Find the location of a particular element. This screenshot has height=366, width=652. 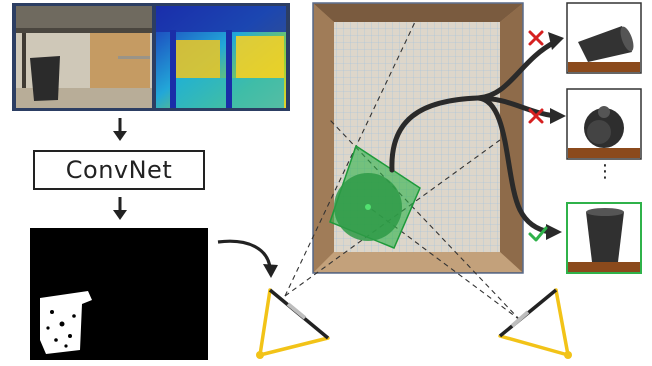

fail-mark-middle is located at coordinates (536, 116).